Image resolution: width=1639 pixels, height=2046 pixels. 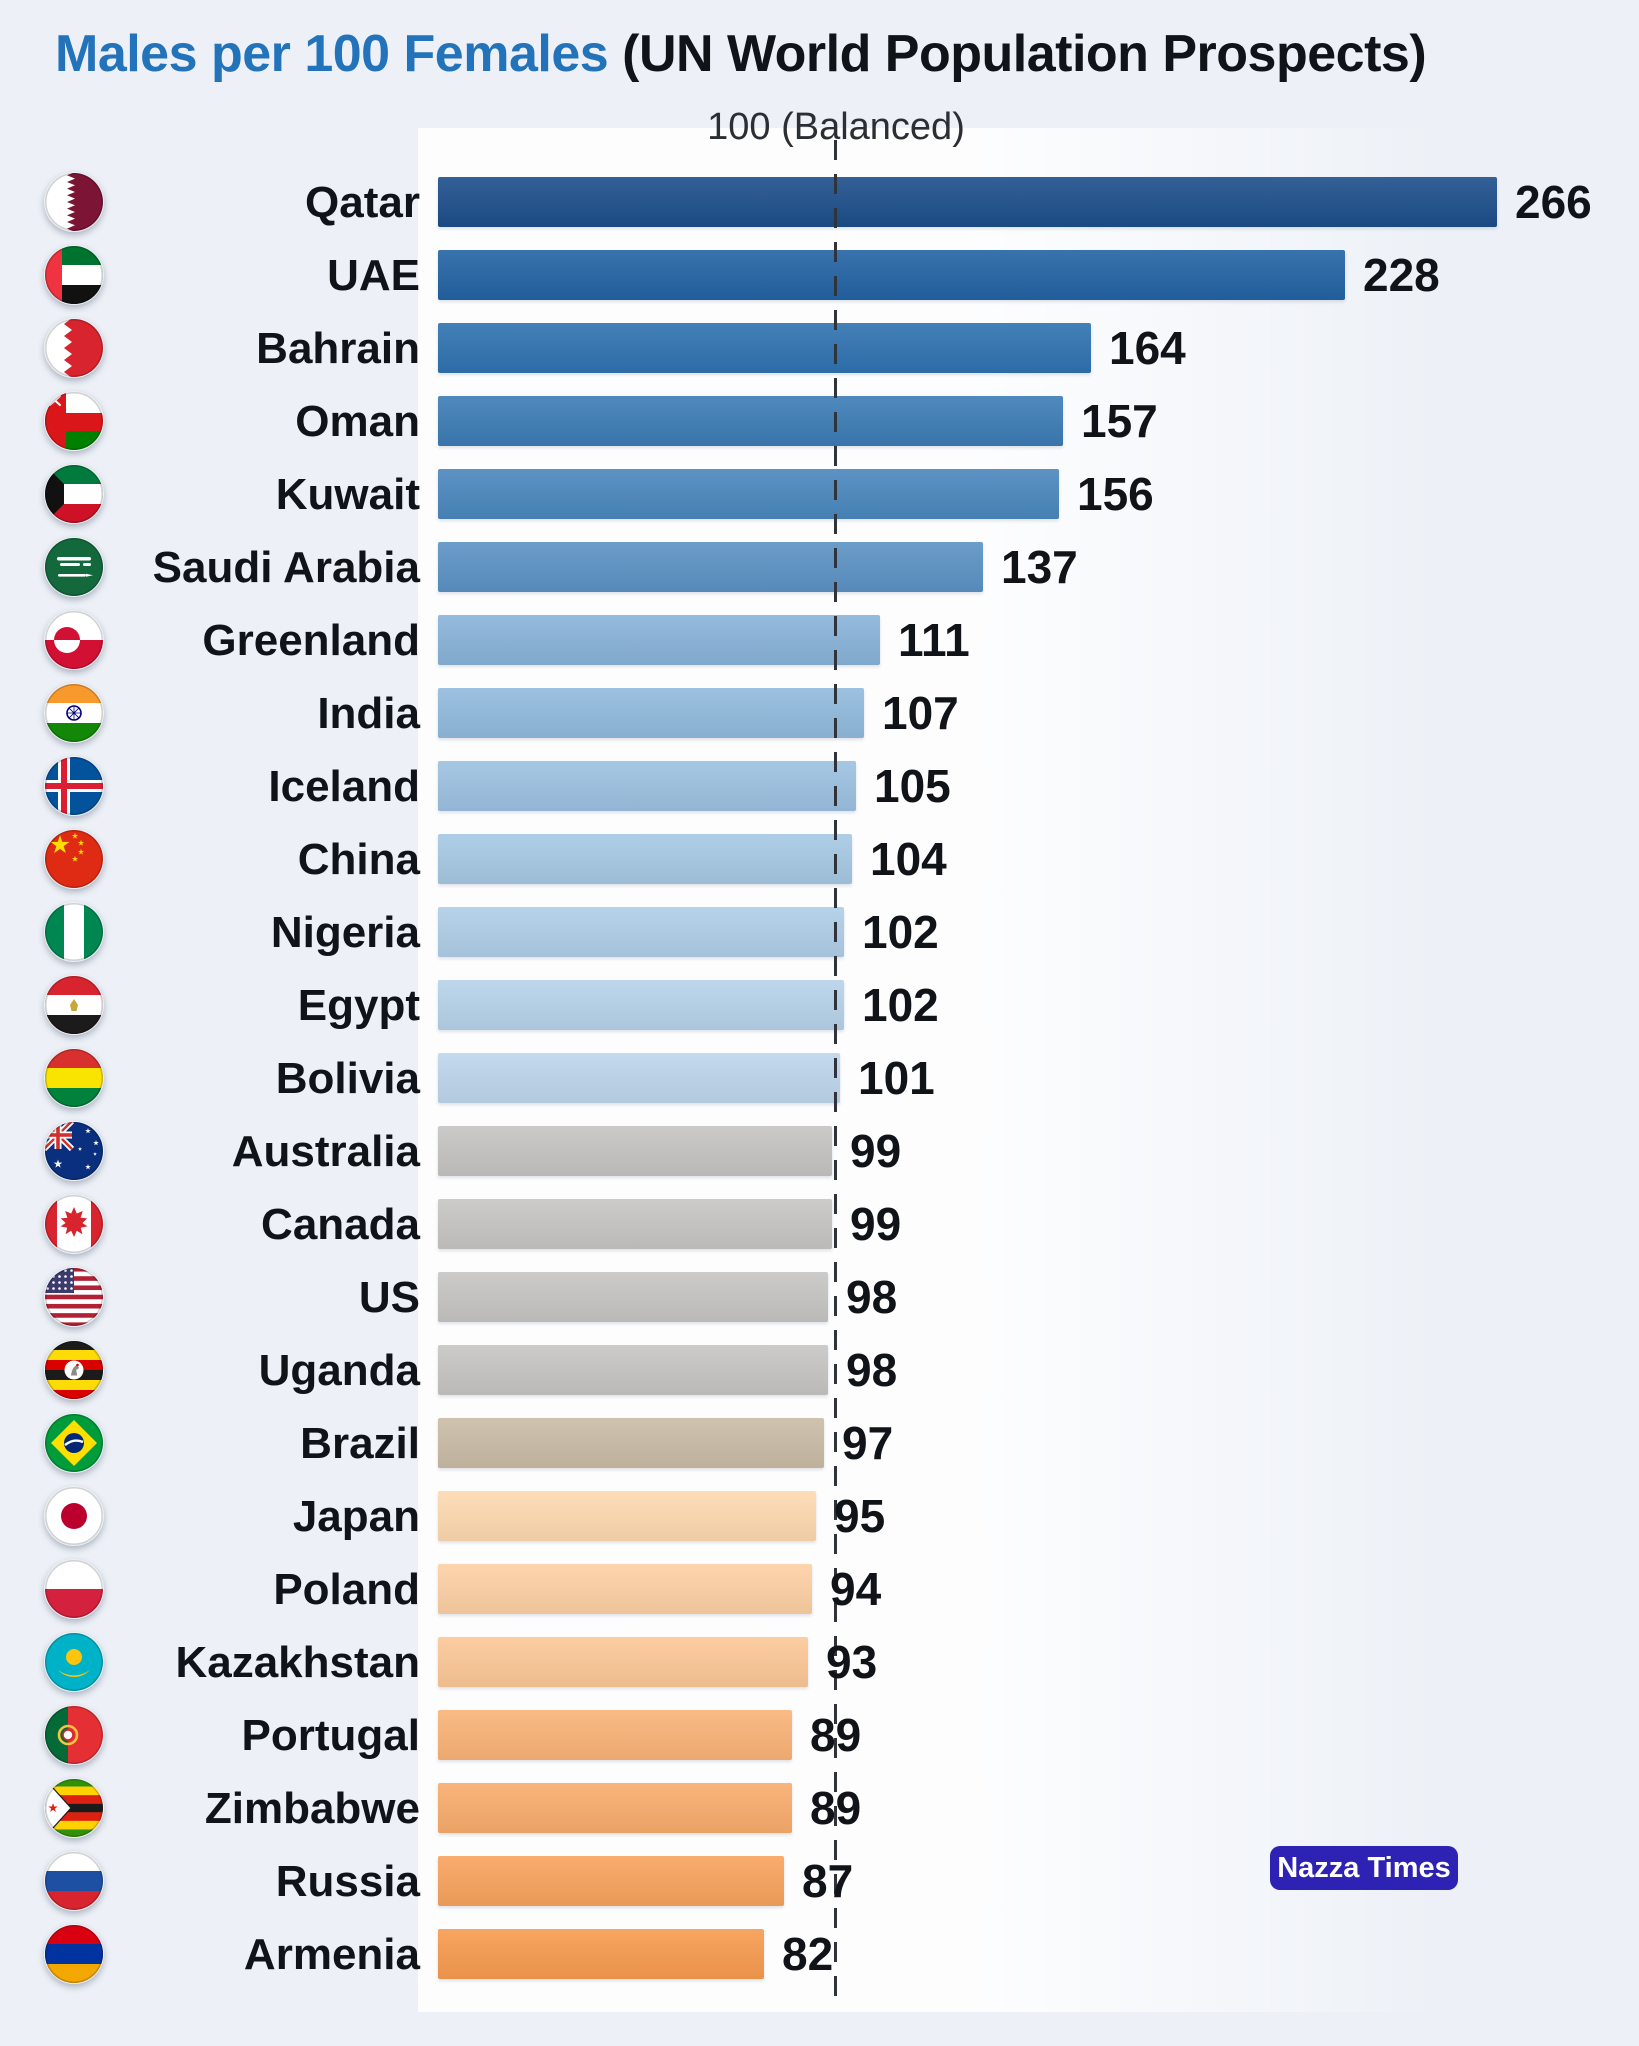 I want to click on country-label: US, so click(x=389, y=1297).